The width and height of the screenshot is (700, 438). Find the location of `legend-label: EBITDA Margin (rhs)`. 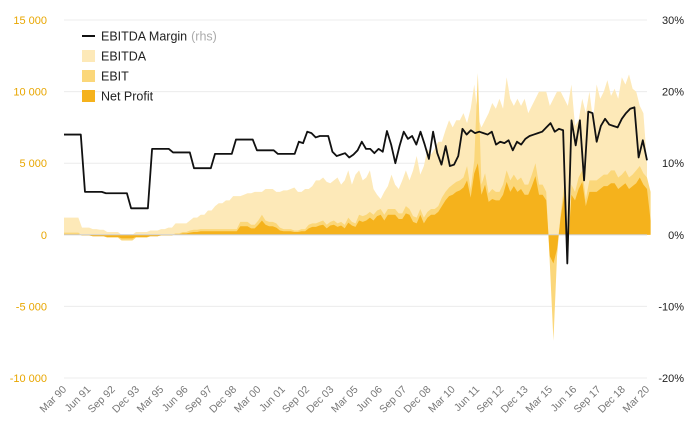

legend-label: EBITDA Margin (rhs) is located at coordinates (159, 37).